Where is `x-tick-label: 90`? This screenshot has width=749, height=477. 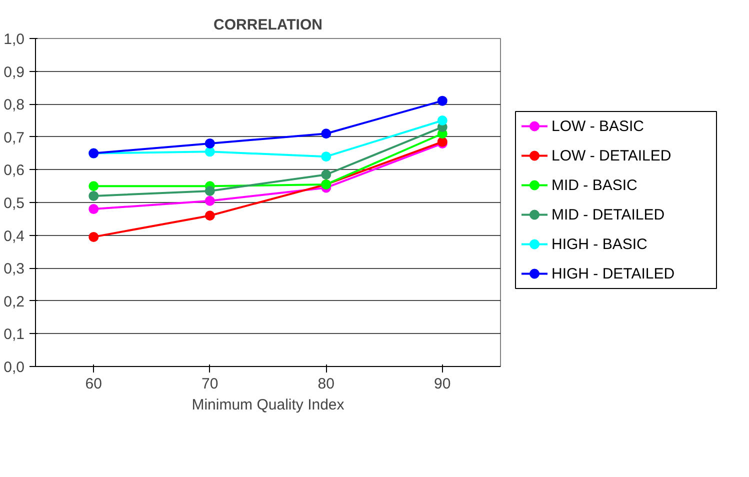 x-tick-label: 90 is located at coordinates (442, 384).